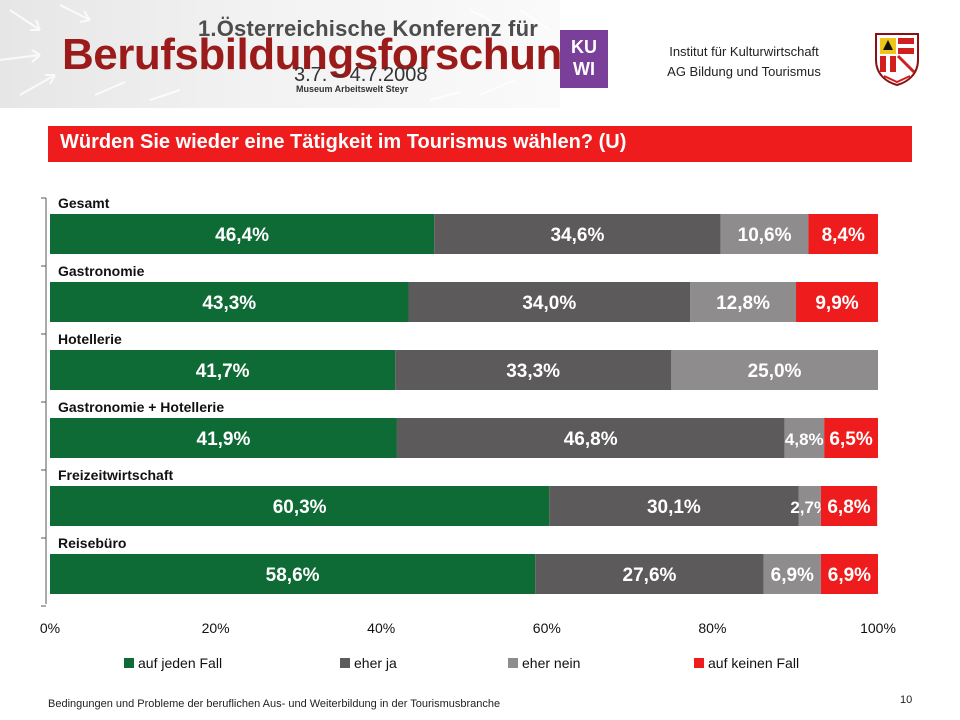 This screenshot has width=960, height=720. I want to click on category-label: Reisebüro, so click(92, 543).